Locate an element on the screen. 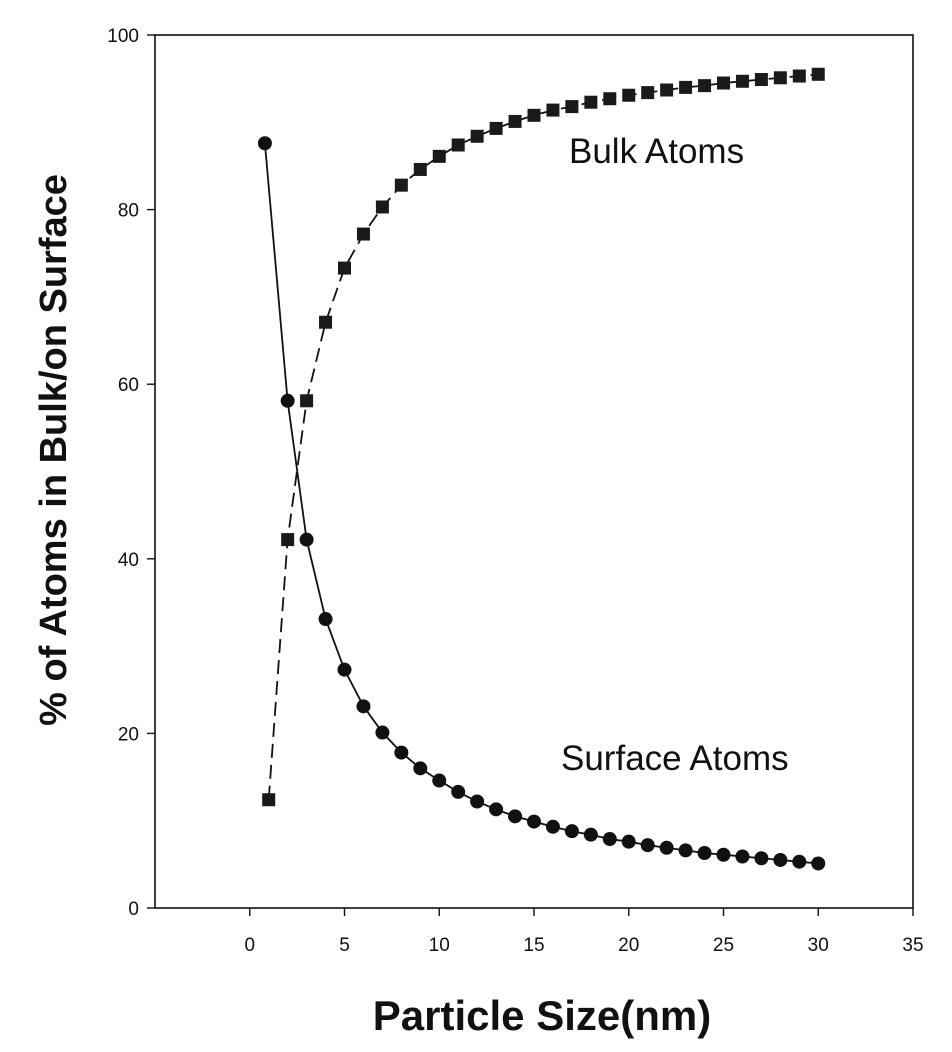 The height and width of the screenshot is (1052, 952). y-tick-label: 100 is located at coordinates (123, 36).